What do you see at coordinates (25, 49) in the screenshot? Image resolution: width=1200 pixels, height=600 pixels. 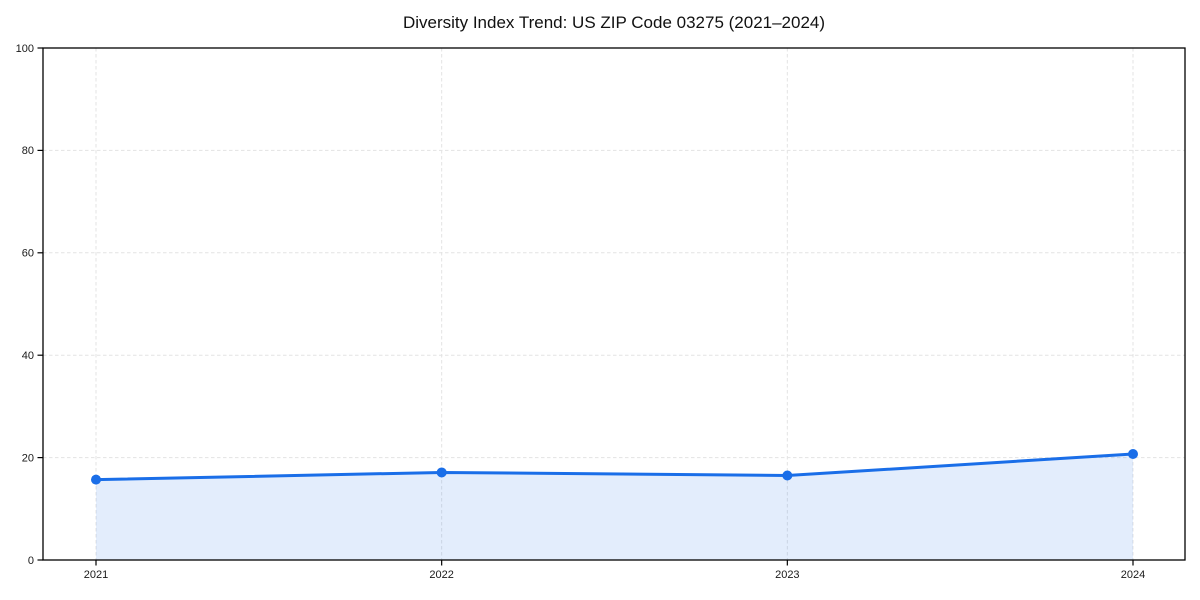 I see `y-tick-label: 100` at bounding box center [25, 49].